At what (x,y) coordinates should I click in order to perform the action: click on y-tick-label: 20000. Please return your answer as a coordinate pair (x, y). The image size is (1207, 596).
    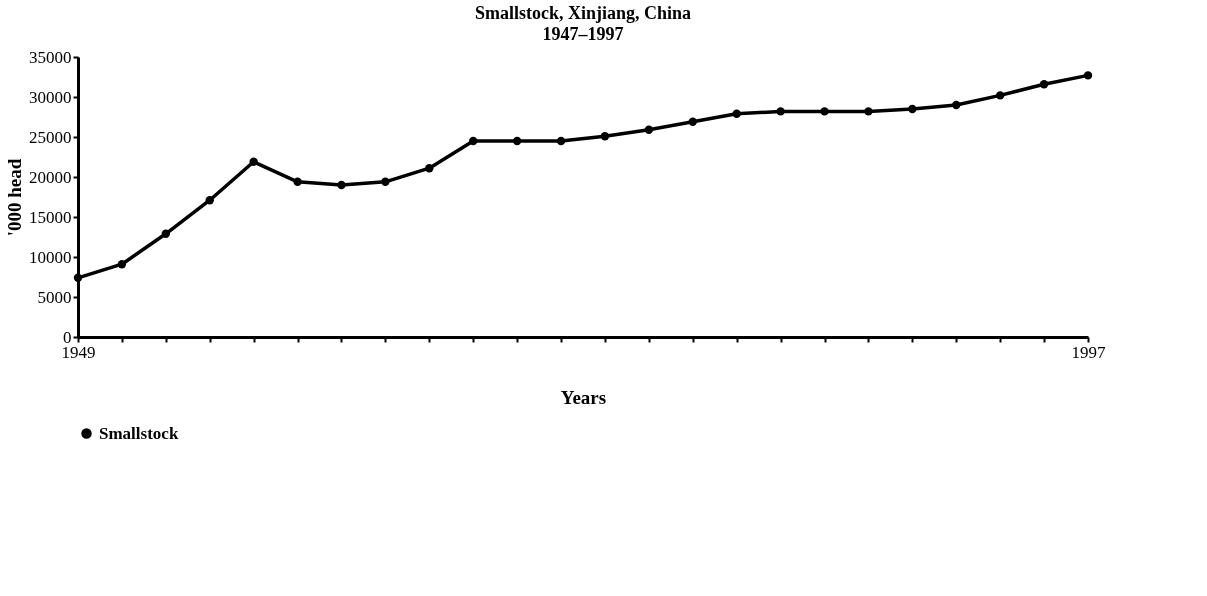
    Looking at the image, I should click on (50, 177).